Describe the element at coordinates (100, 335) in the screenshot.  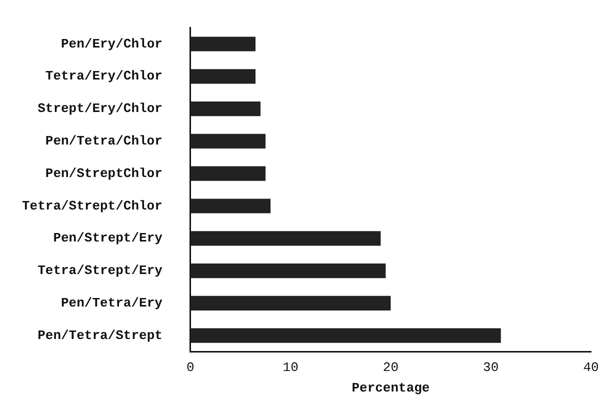
I see `y-tick-label: Pen/Tetra/Strept` at that location.